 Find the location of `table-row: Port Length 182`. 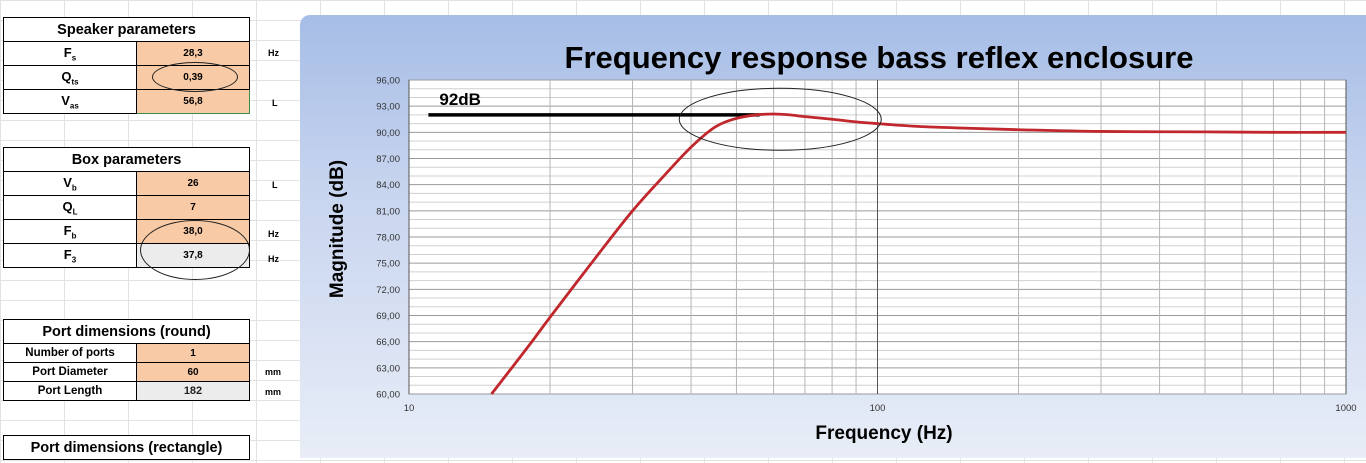

table-row: Port Length 182 is located at coordinates (126, 391).